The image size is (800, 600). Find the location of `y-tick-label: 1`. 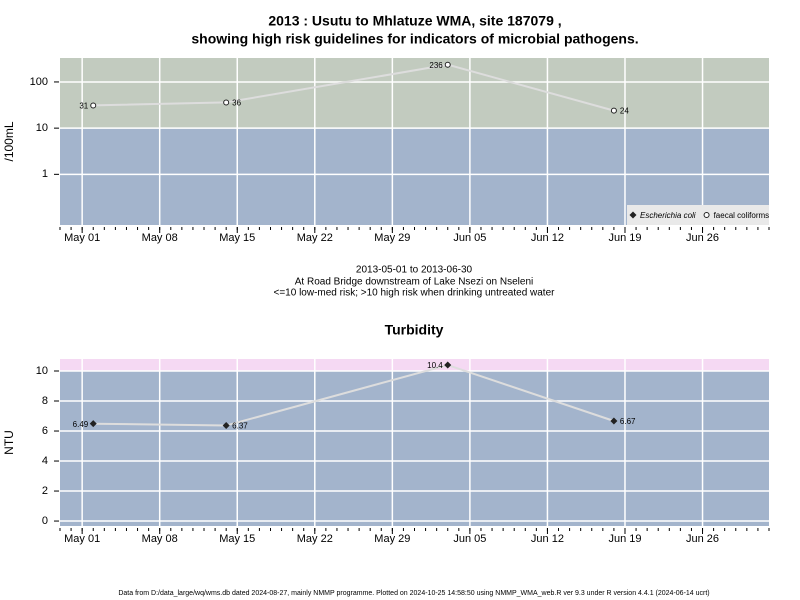

y-tick-label: 1 is located at coordinates (45, 174).